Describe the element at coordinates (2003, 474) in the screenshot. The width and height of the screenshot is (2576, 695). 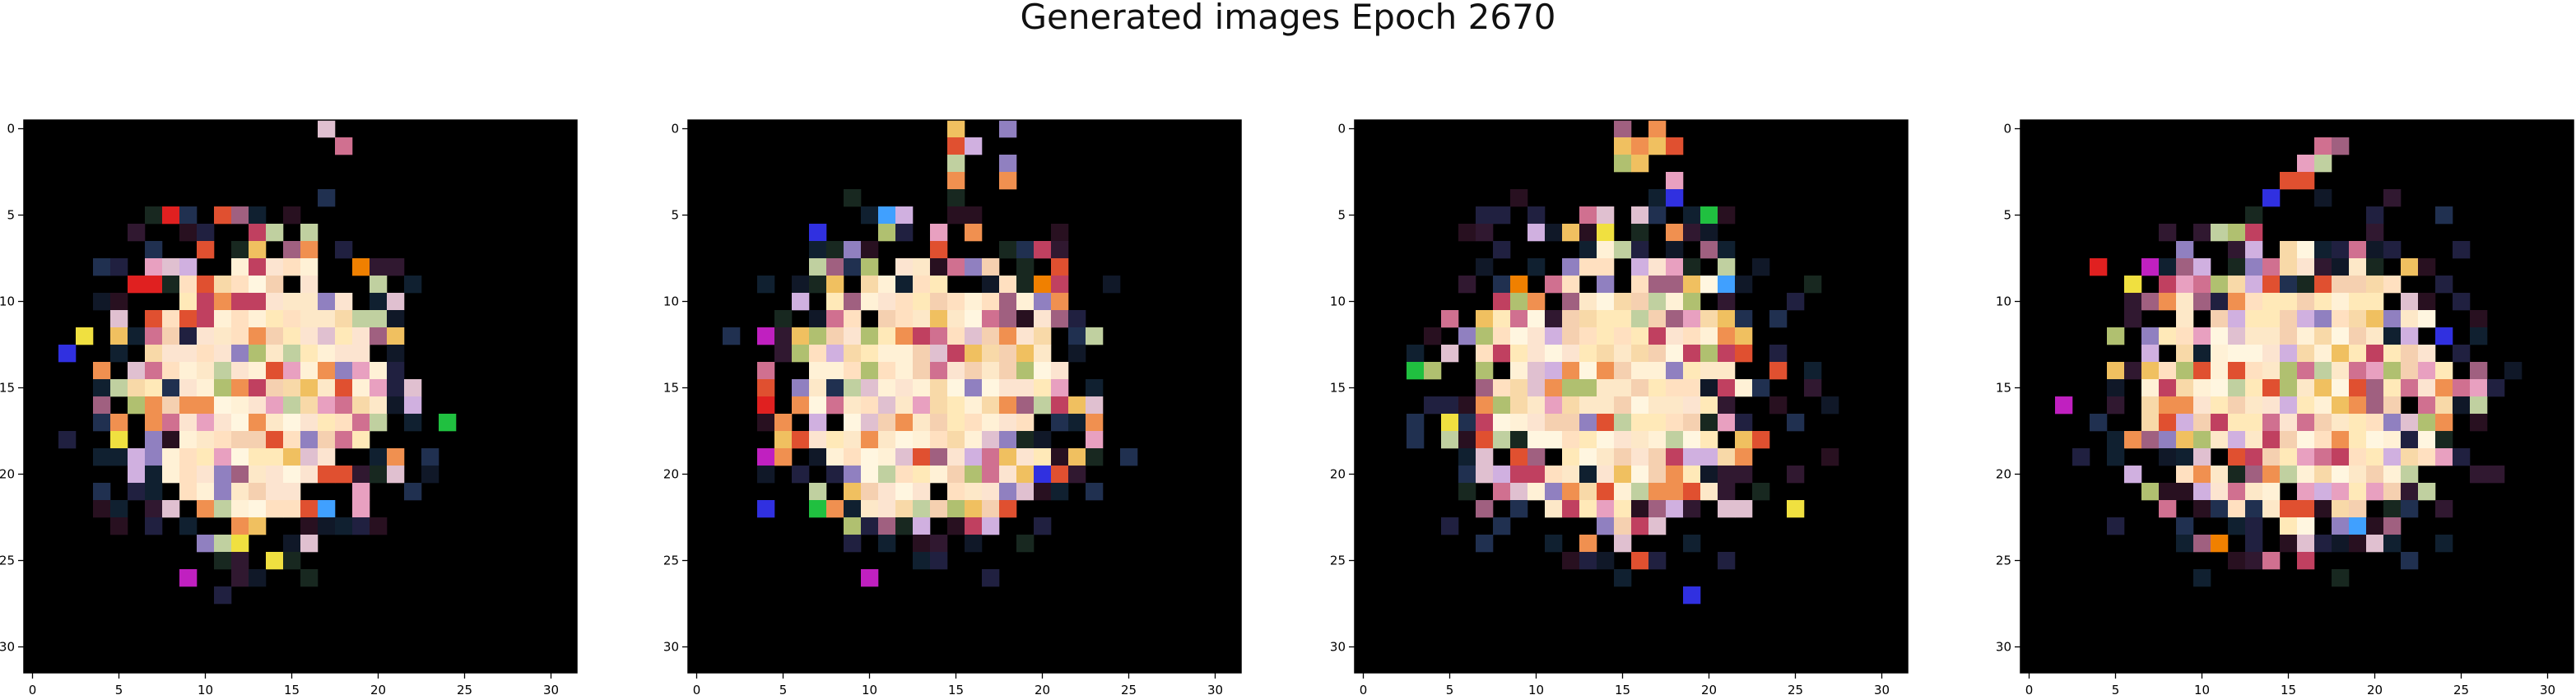
I see `y-tick-label: 20` at that location.